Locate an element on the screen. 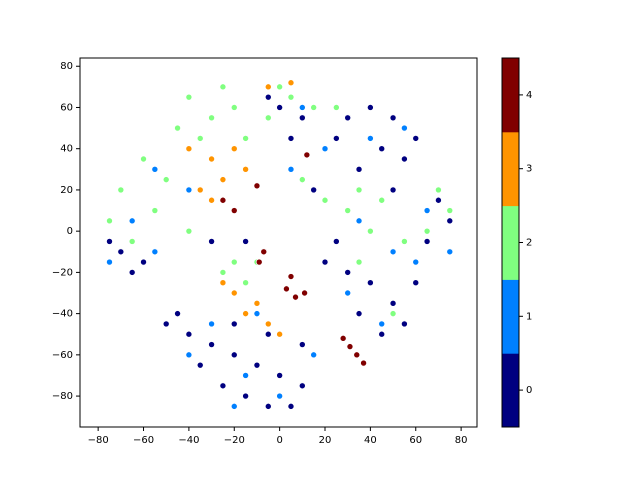 The height and width of the screenshot is (484, 640). y-tick-label: −80 is located at coordinates (62, 396).